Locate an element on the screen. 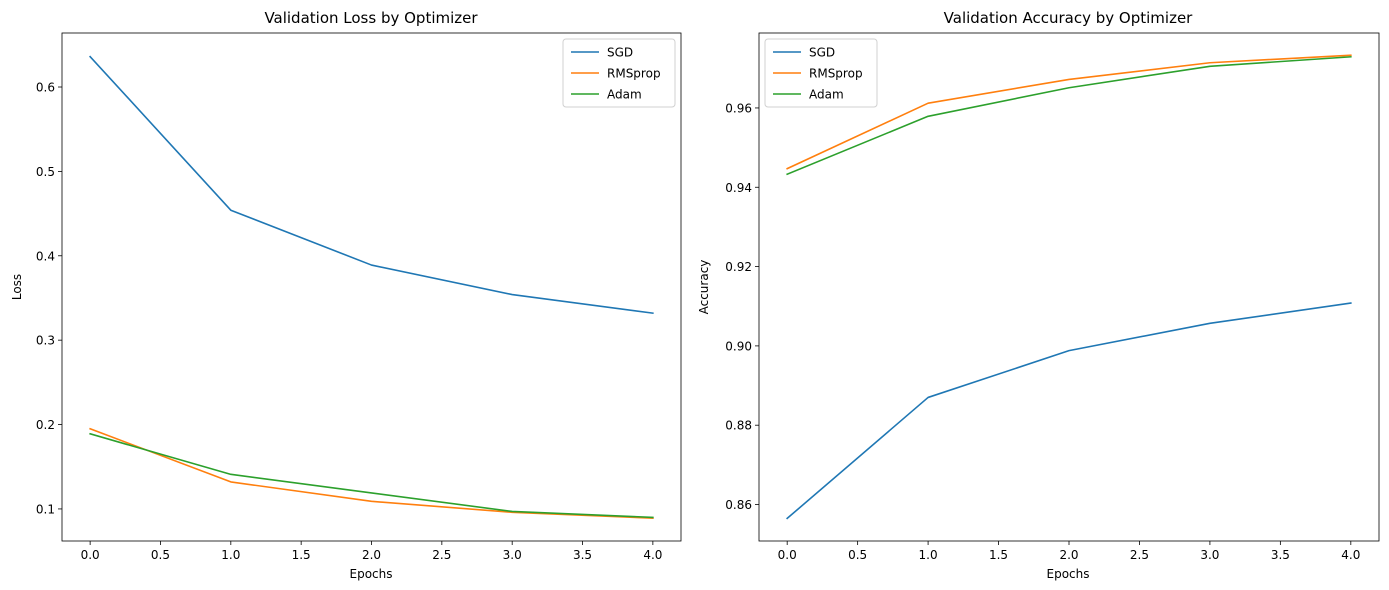 The image size is (1389, 590). loss-legend-box is located at coordinates (619, 73).